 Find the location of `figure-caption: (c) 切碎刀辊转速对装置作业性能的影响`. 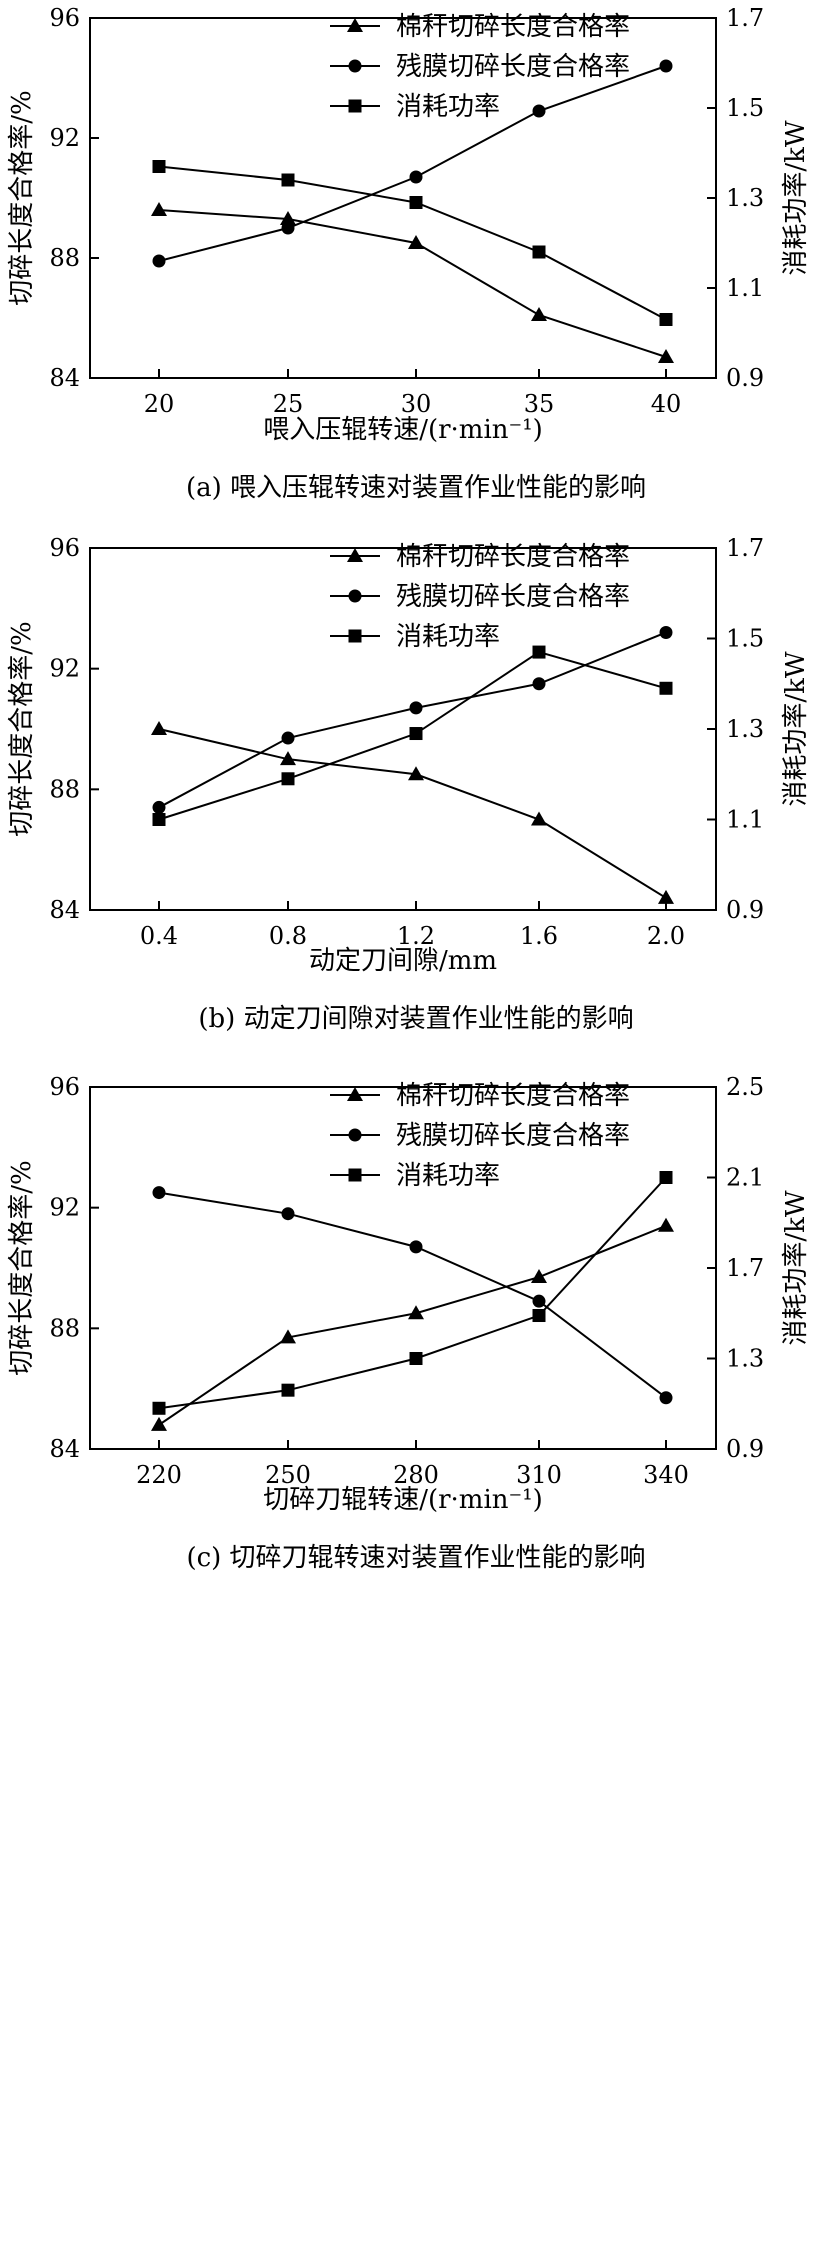

figure-caption: (c) 切碎刀辊转速对装置作业性能的影响 is located at coordinates (415, 1558).